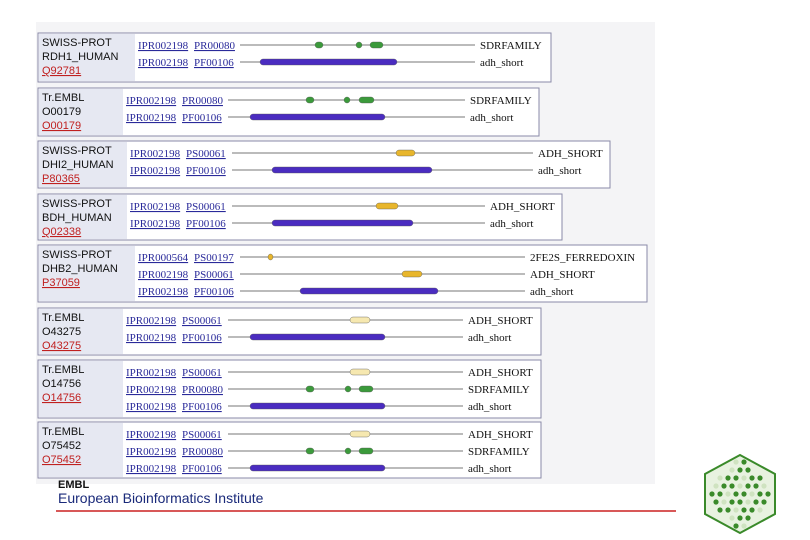 The width and height of the screenshot is (810, 540). I want to click on entry-name: DHI2_HUMAN, so click(78, 165).